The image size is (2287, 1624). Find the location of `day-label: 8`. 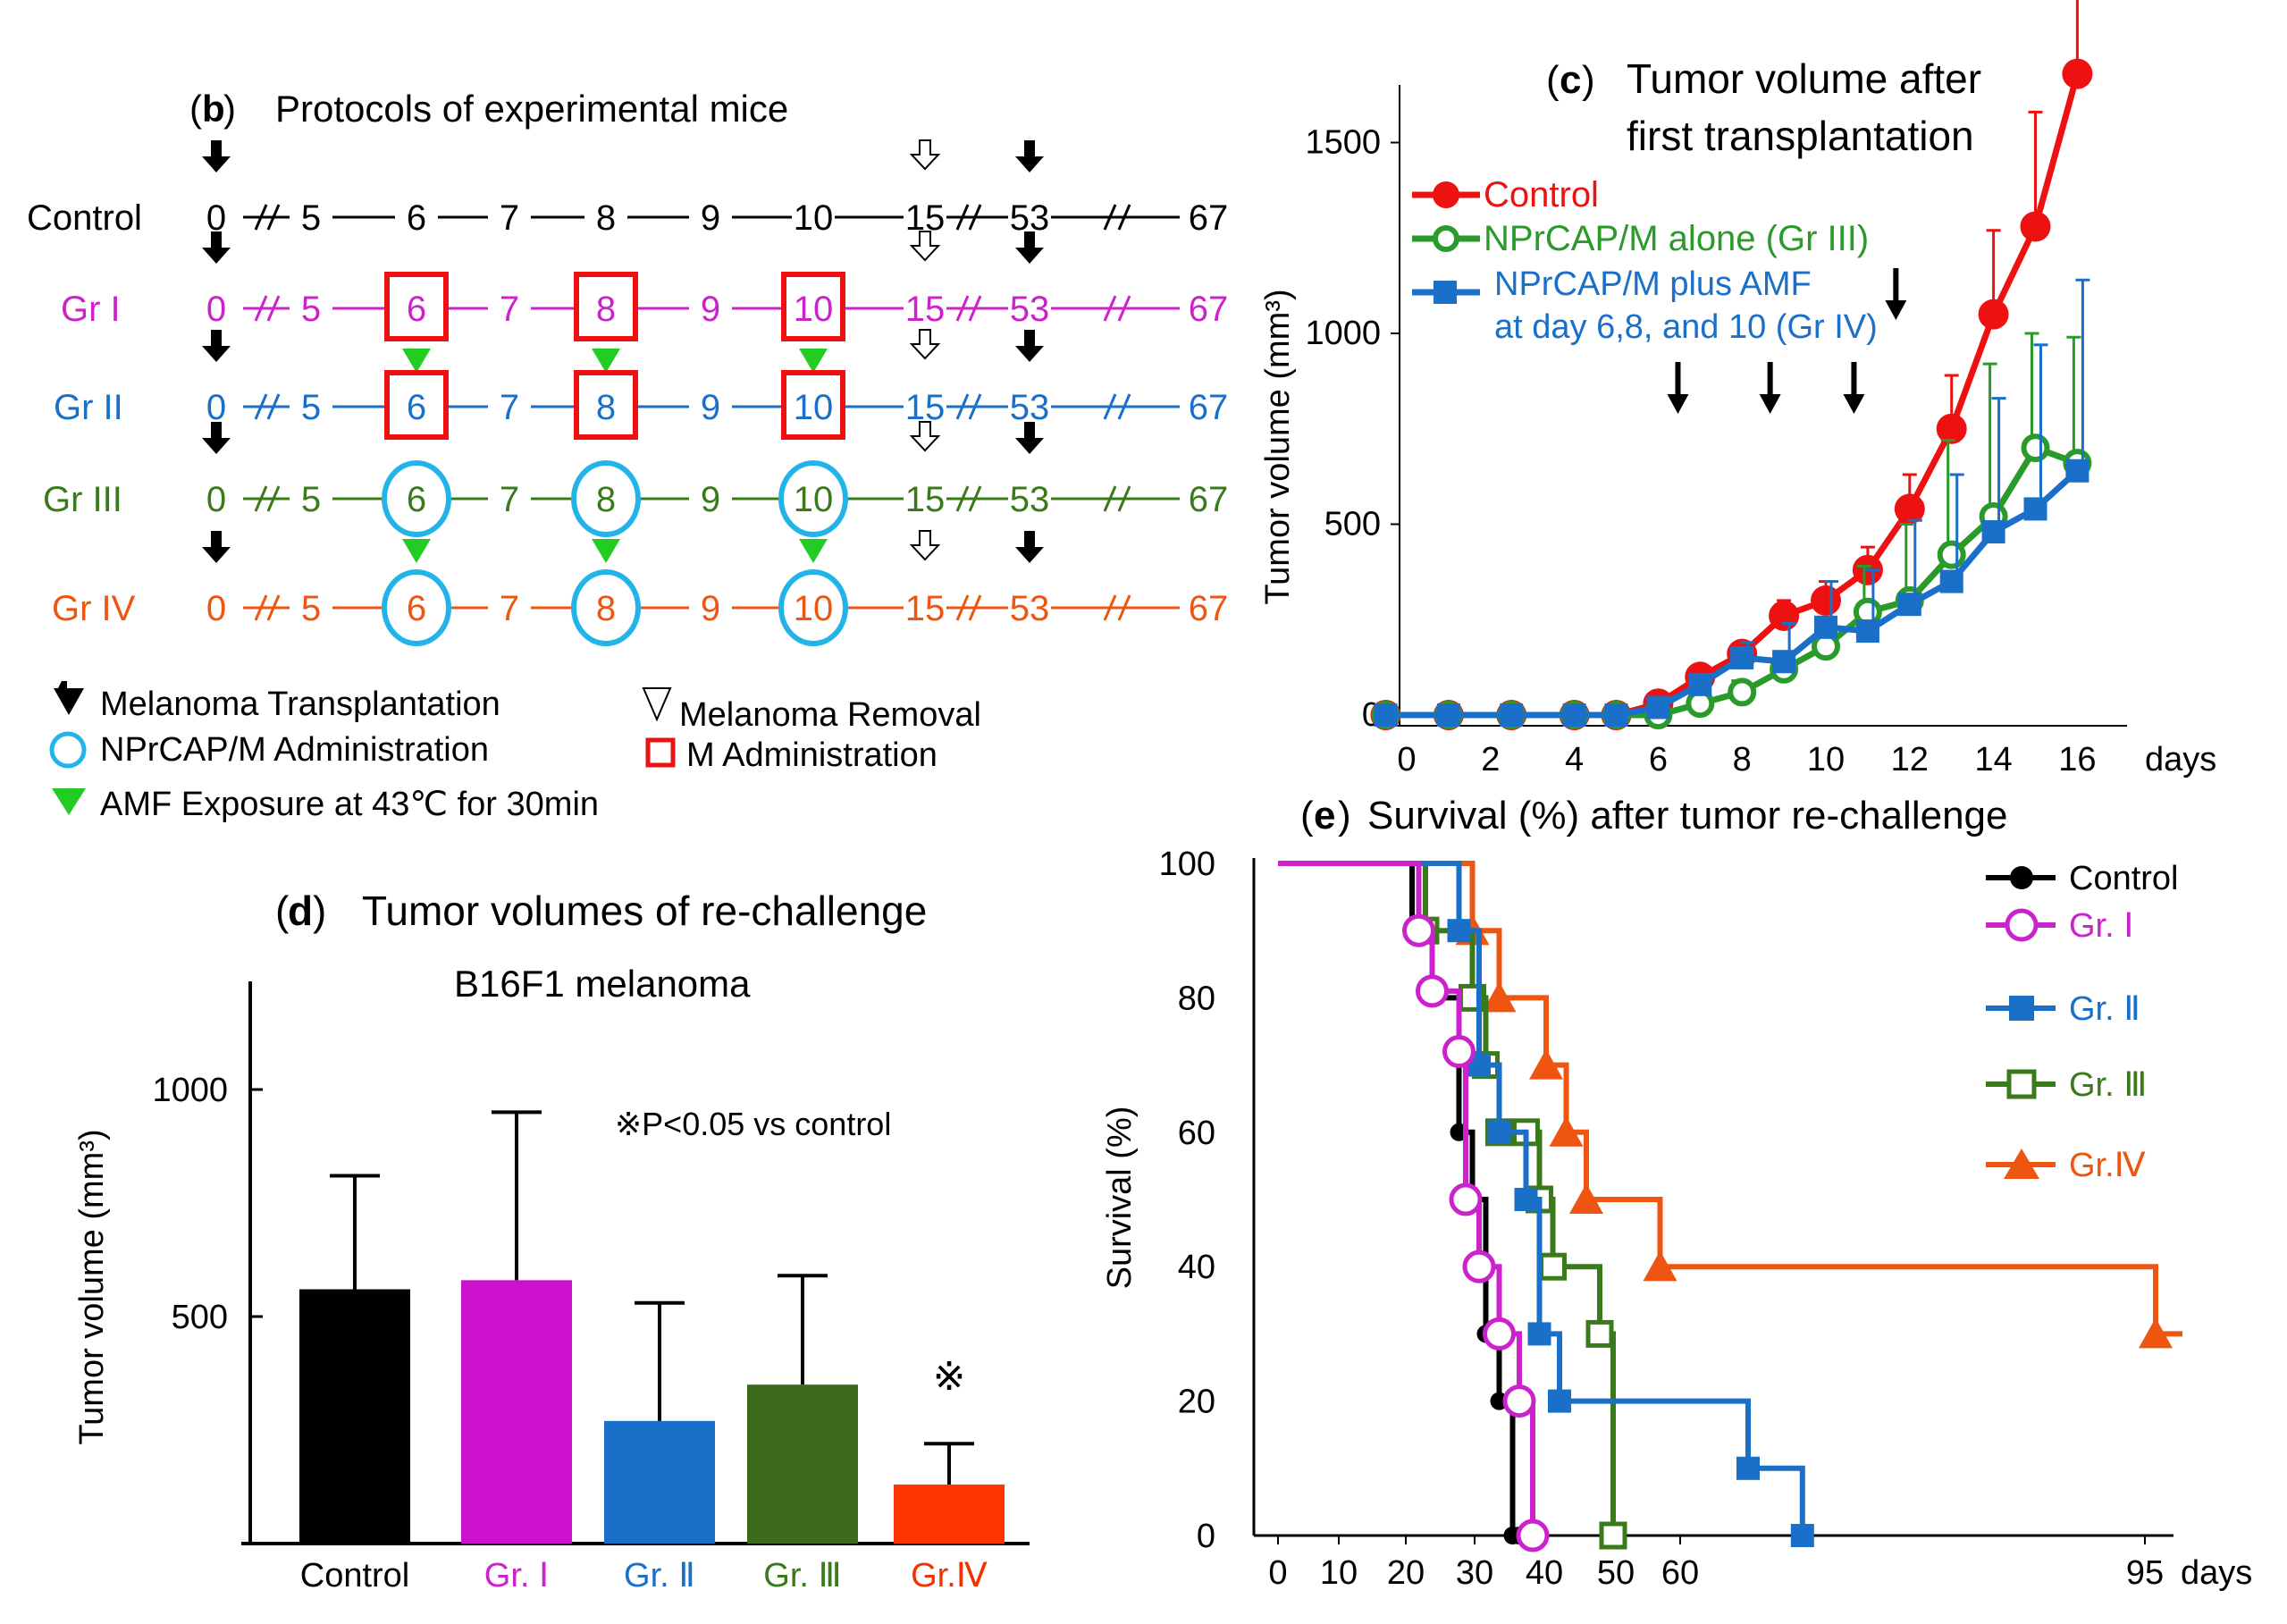

day-label: 8 is located at coordinates (606, 218).